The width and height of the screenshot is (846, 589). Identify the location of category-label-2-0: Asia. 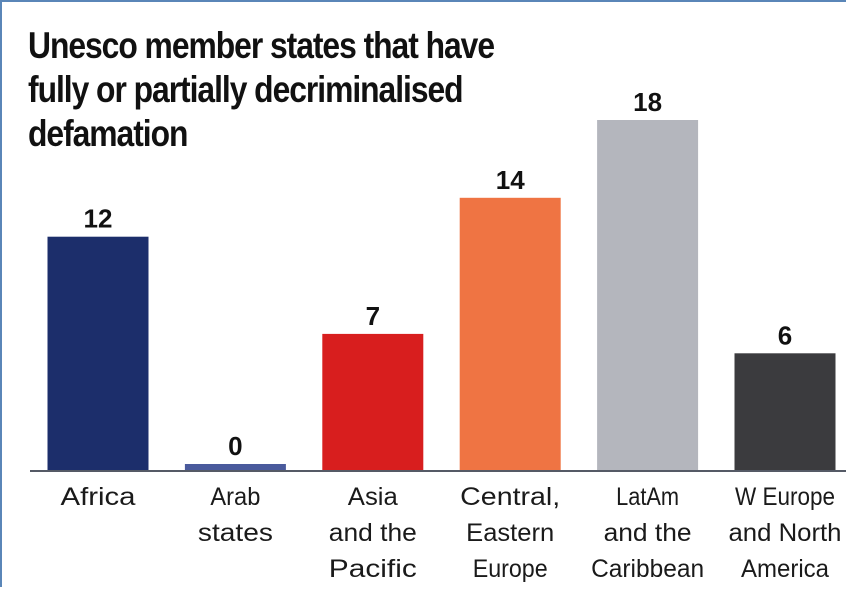
(373, 497).